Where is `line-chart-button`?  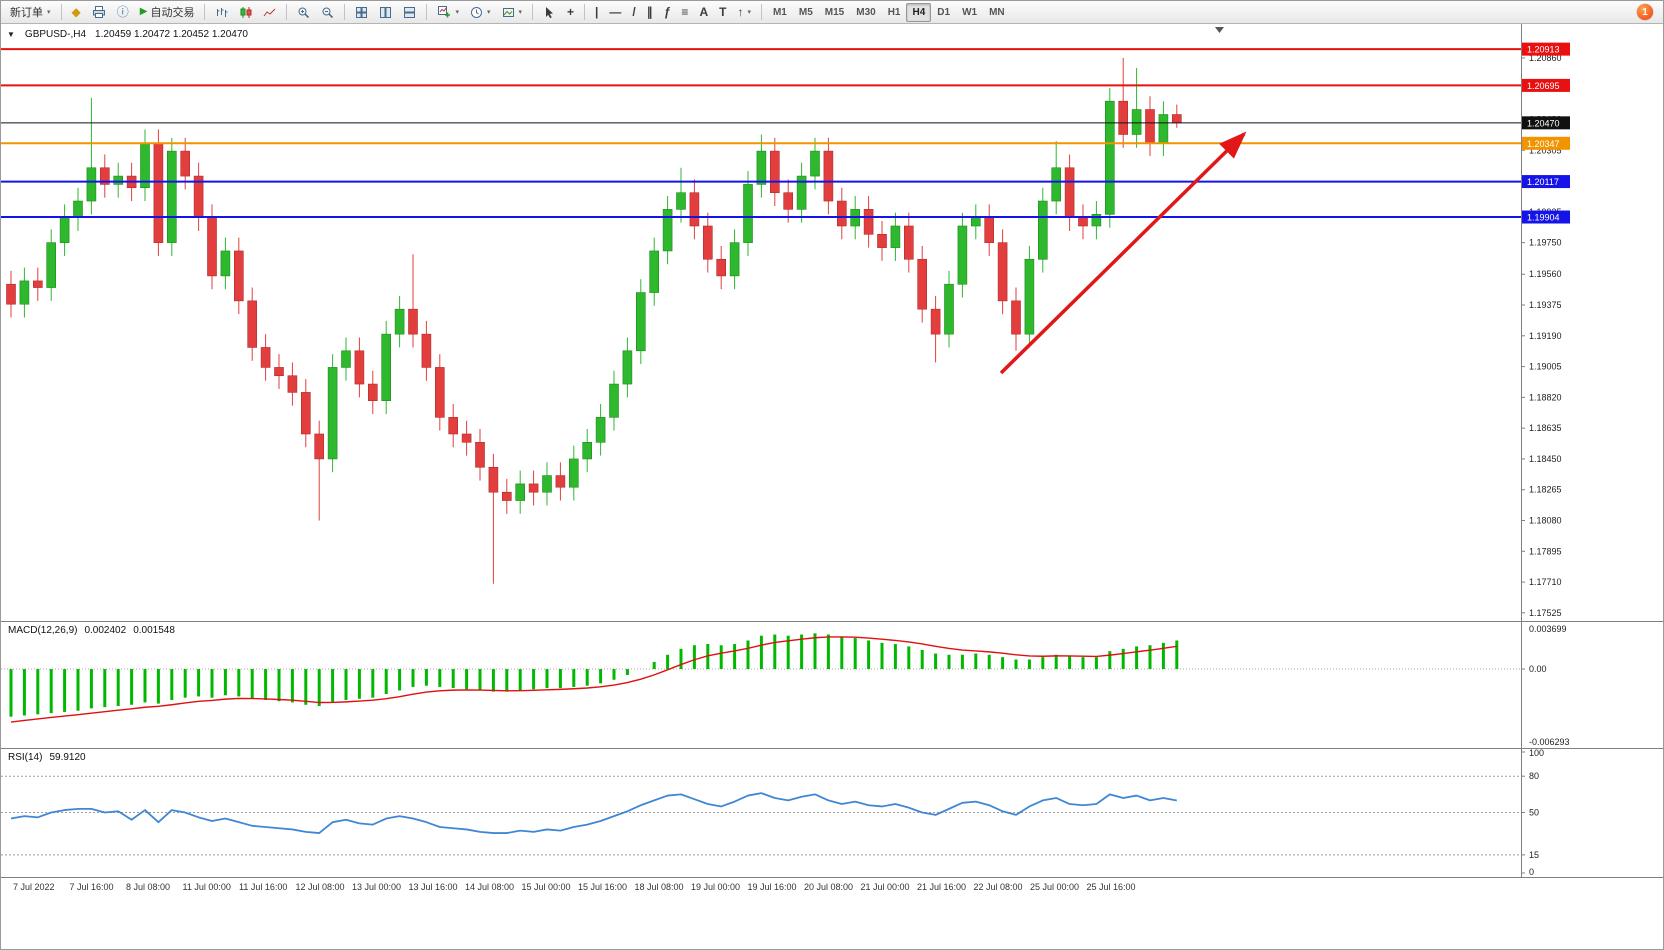
line-chart-button is located at coordinates (269, 12).